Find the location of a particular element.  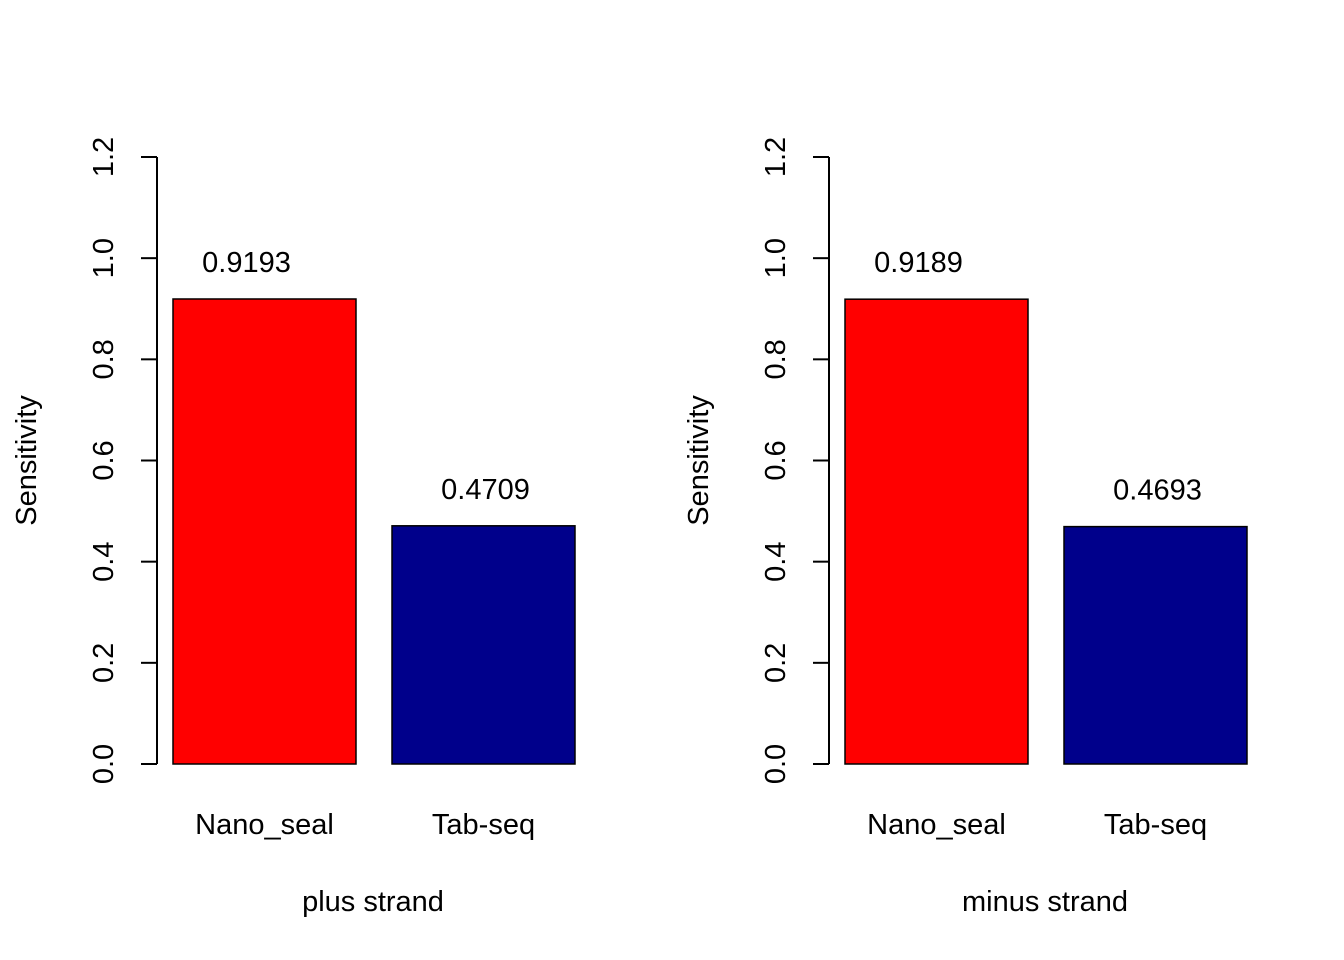

data-label: 0.4709 is located at coordinates (485, 490).